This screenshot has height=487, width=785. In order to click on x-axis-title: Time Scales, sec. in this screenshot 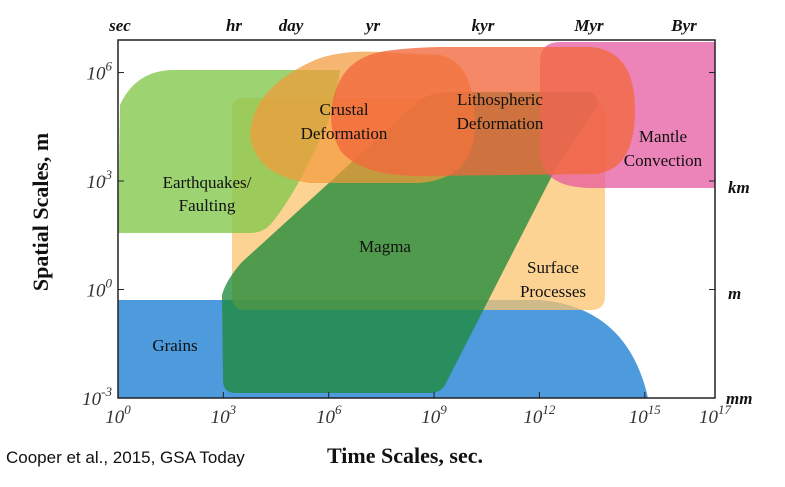, I will do `click(405, 455)`.